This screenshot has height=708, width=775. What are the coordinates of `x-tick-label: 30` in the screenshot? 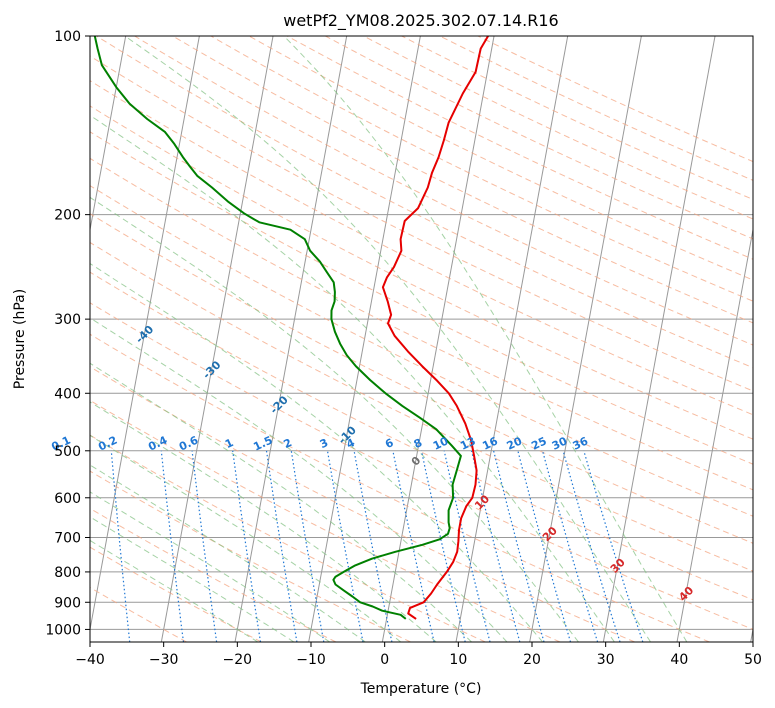 It's located at (606, 660).